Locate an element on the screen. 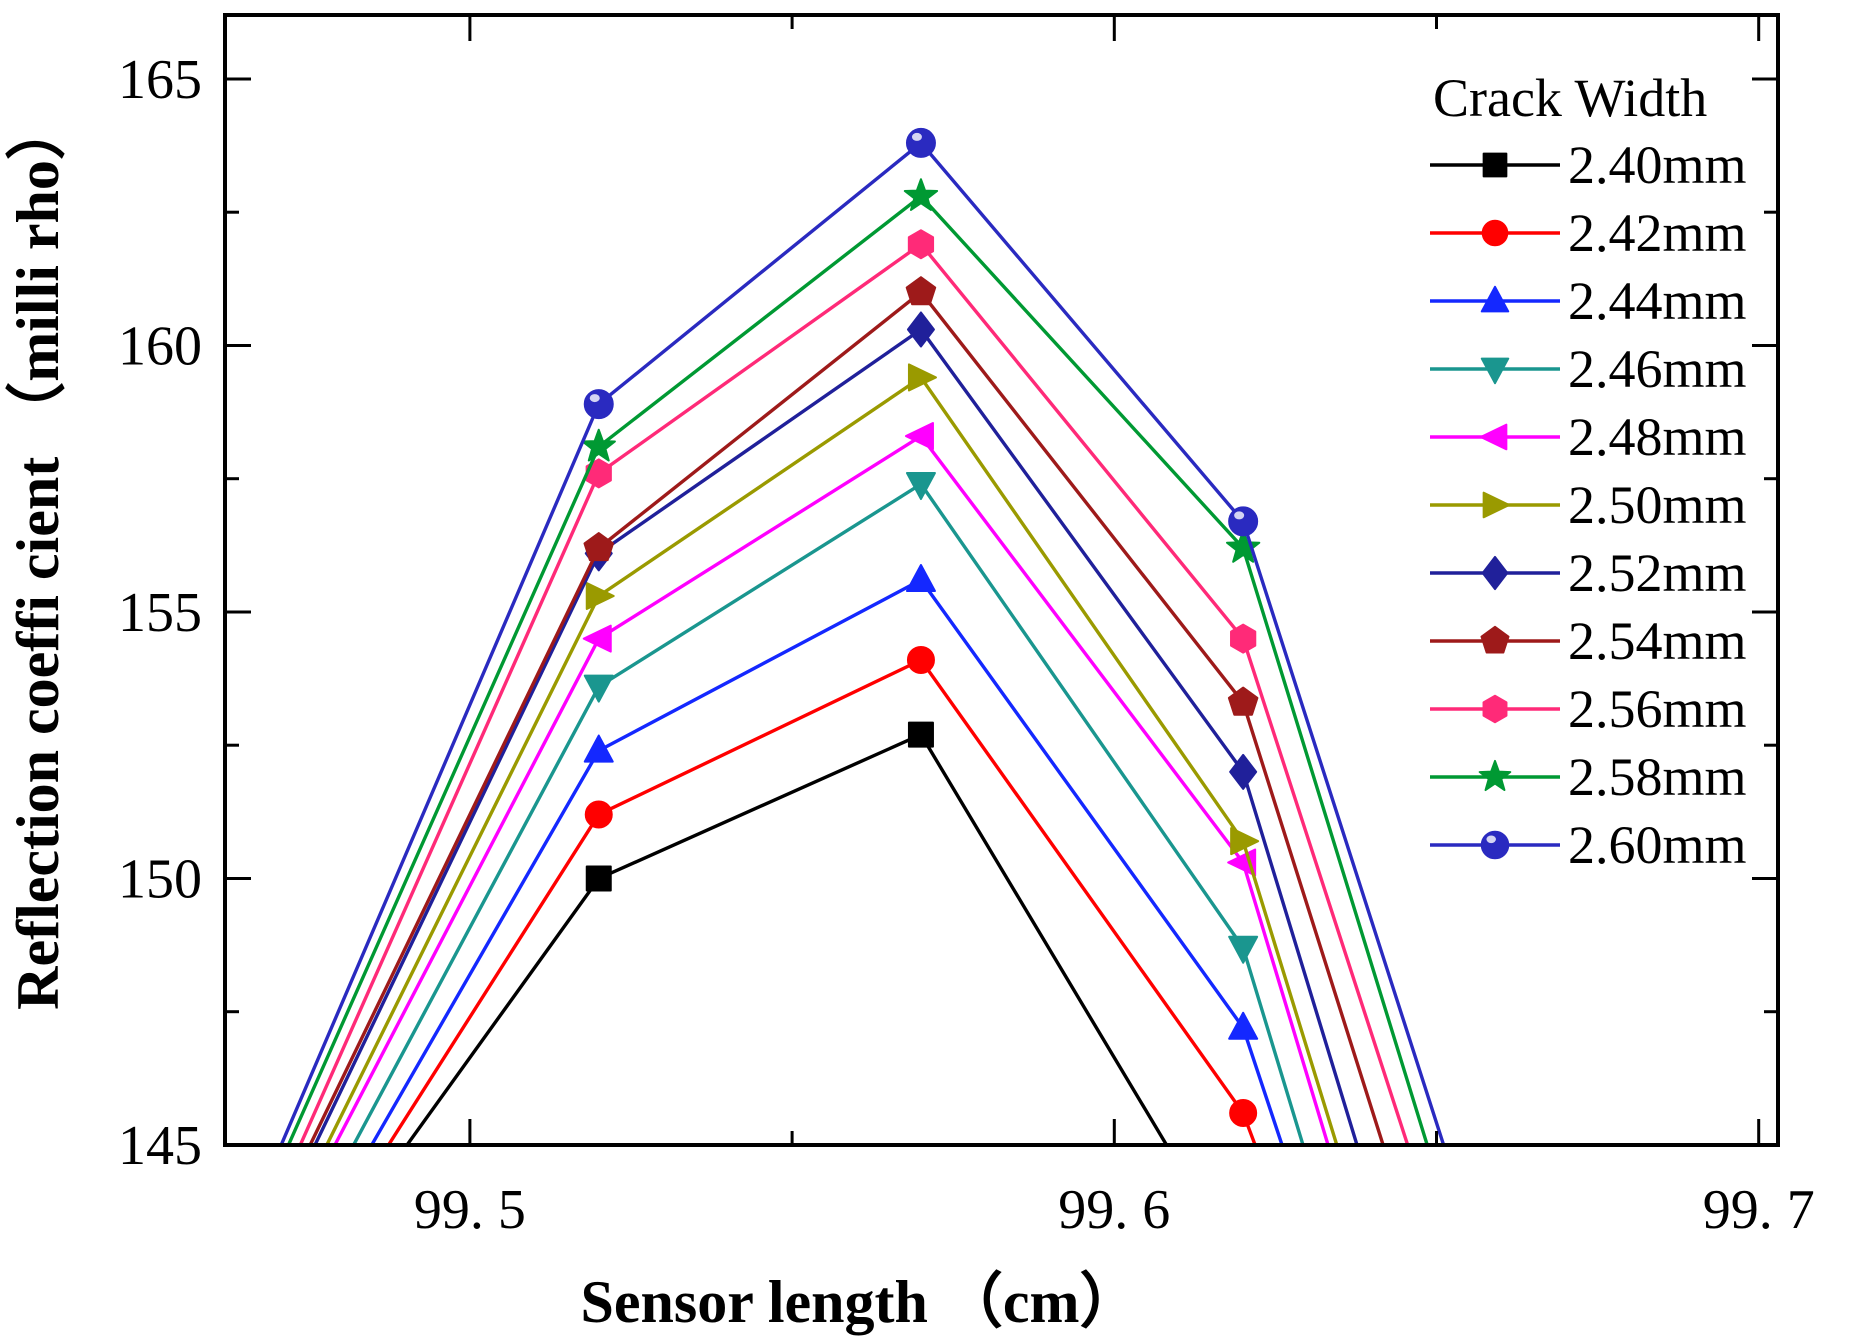 This screenshot has height=1343, width=1851. legend-label: 2.50mm is located at coordinates (1657, 505).